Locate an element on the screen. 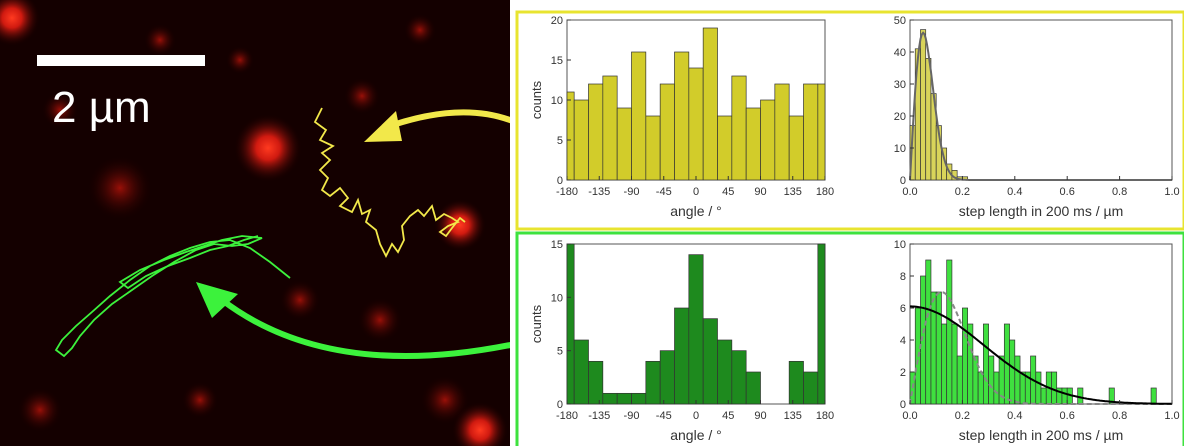 This screenshot has width=1184, height=446. x-tick-label: -180 is located at coordinates (567, 416).